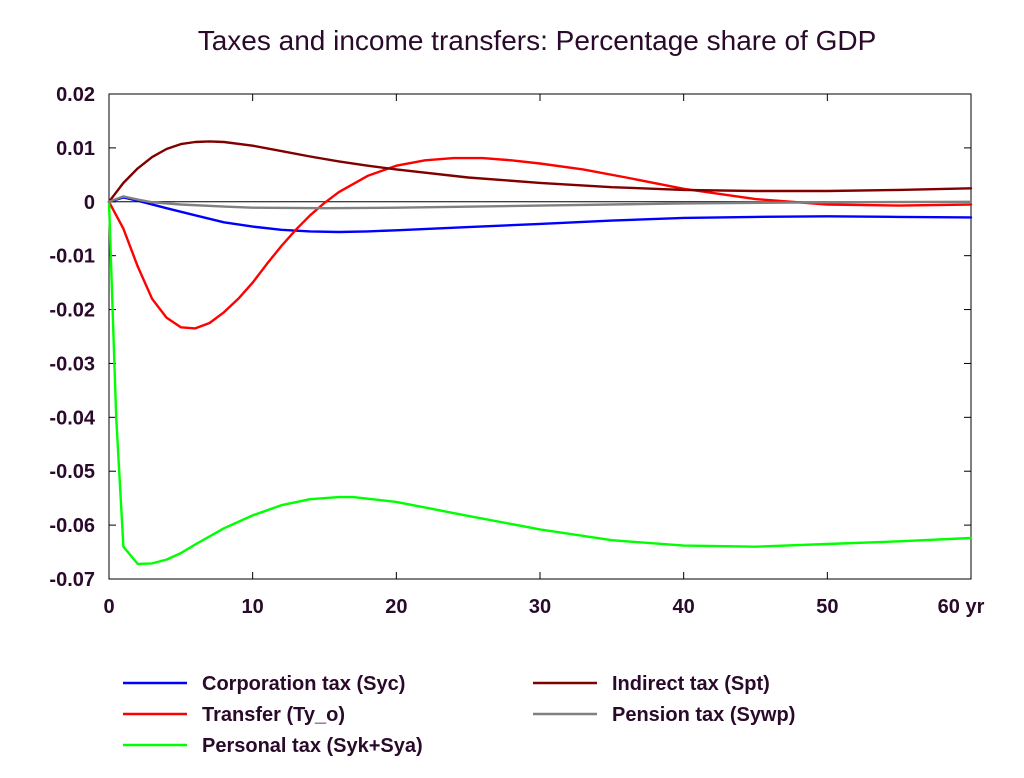 Image resolution: width=1024 pixels, height=778 pixels. What do you see at coordinates (253, 607) in the screenshot?
I see `x-tick-label: 10` at bounding box center [253, 607].